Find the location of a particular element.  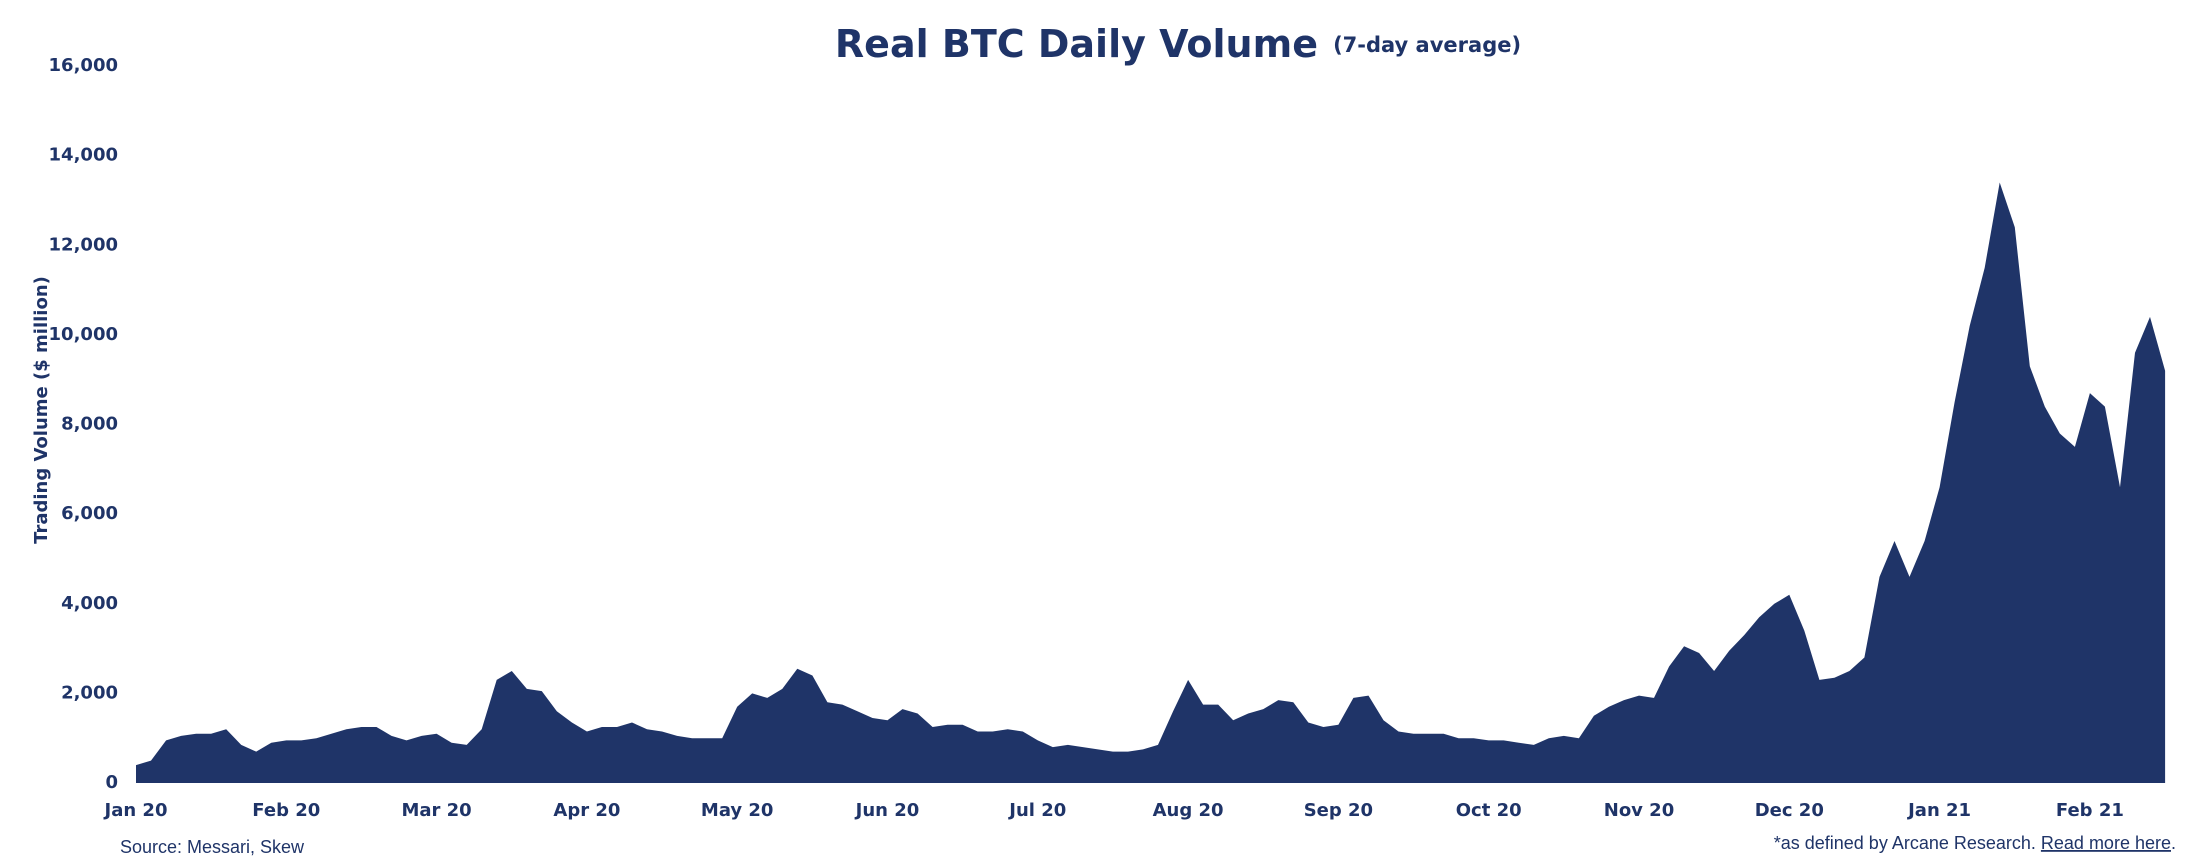

x-tick-label: Jul 20 is located at coordinates (1036, 810).